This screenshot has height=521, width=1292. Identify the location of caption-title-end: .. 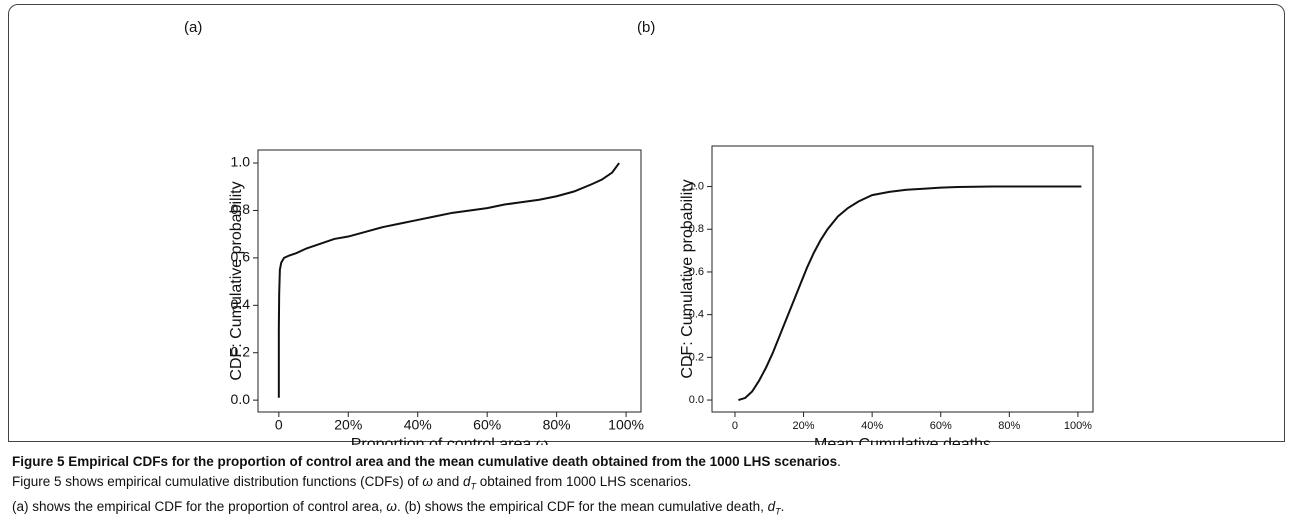
(839, 461).